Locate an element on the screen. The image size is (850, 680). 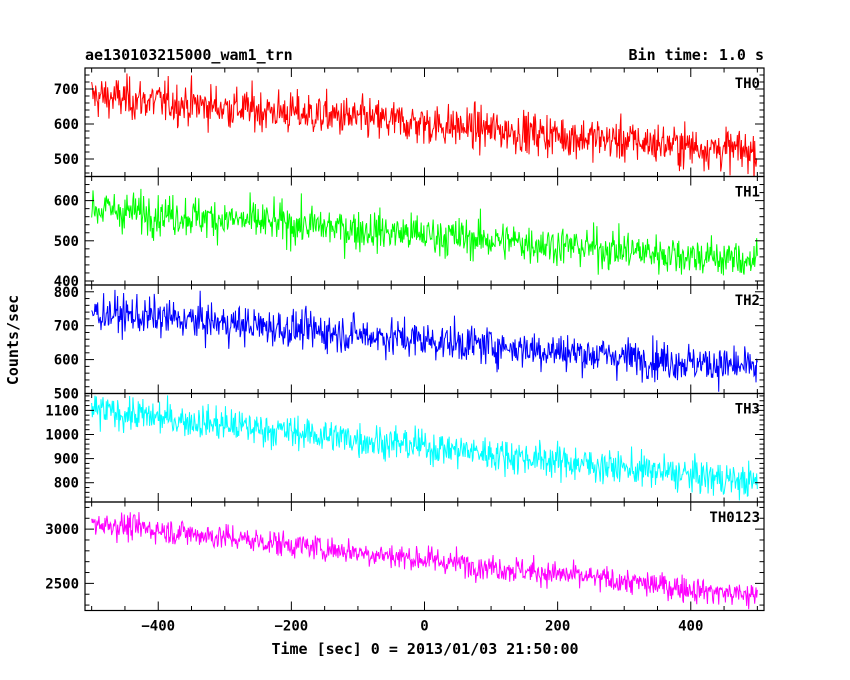
panel-th3: 800 900 1000 1100 TH3 is located at coordinates (405, 447).